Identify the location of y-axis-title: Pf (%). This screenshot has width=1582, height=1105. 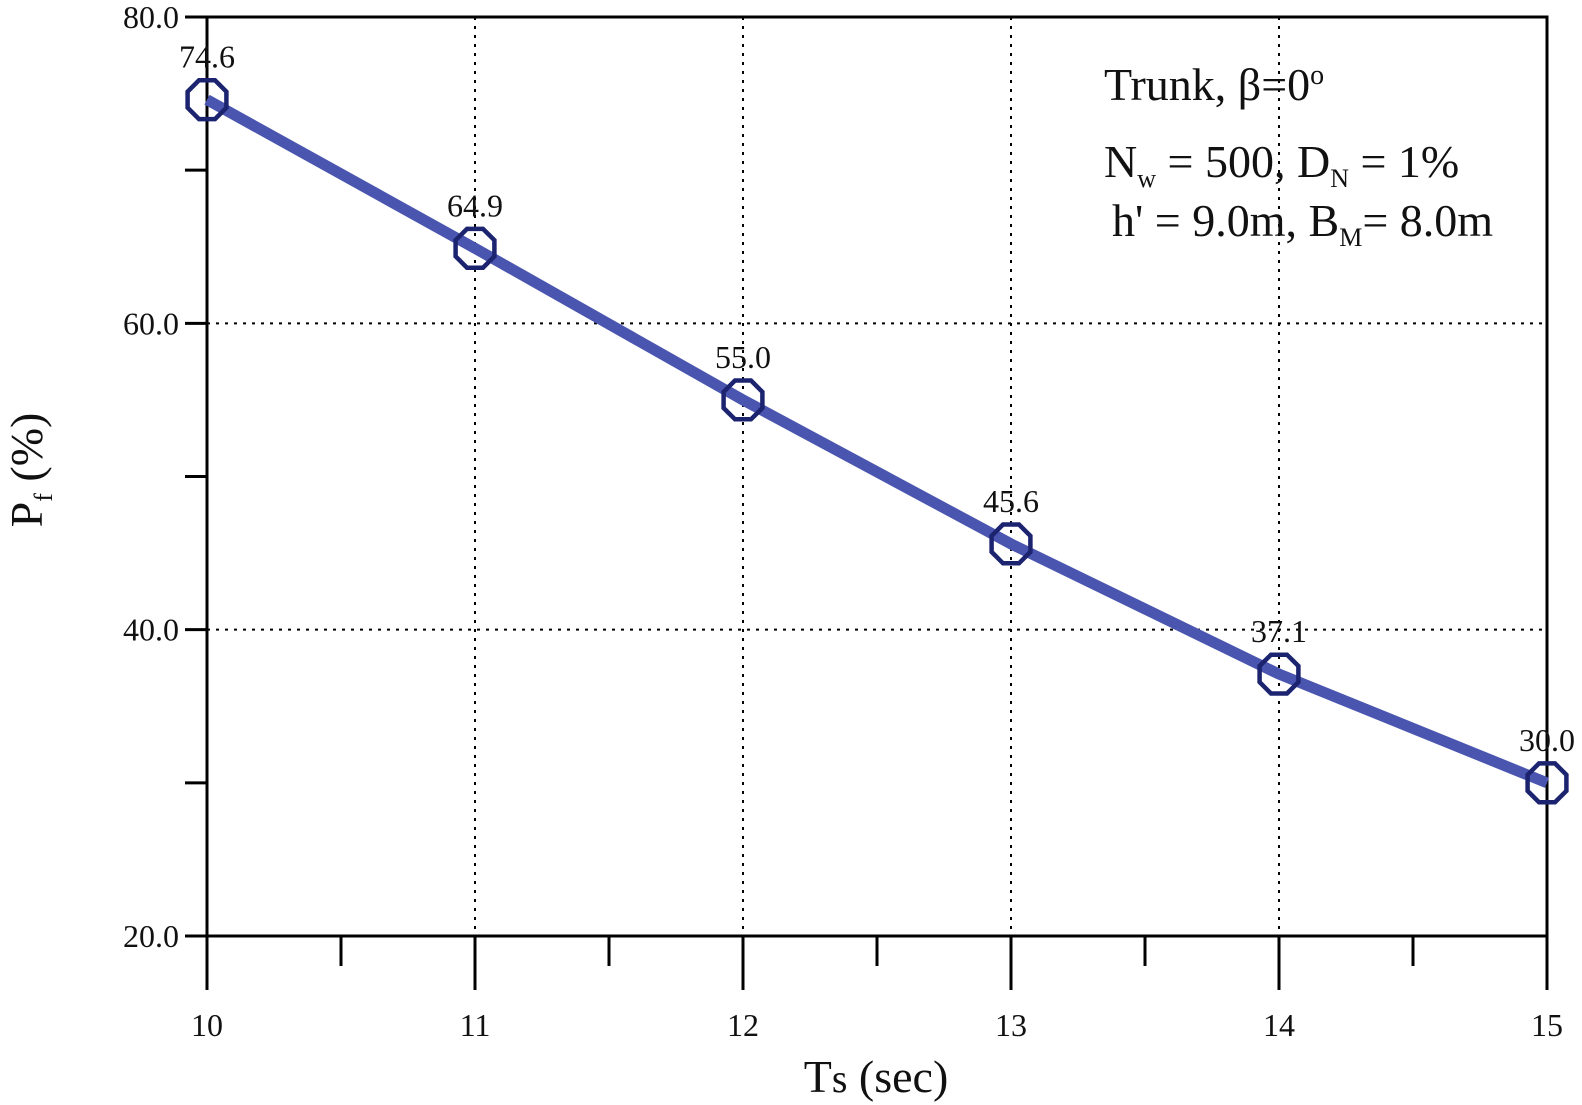
(29, 470).